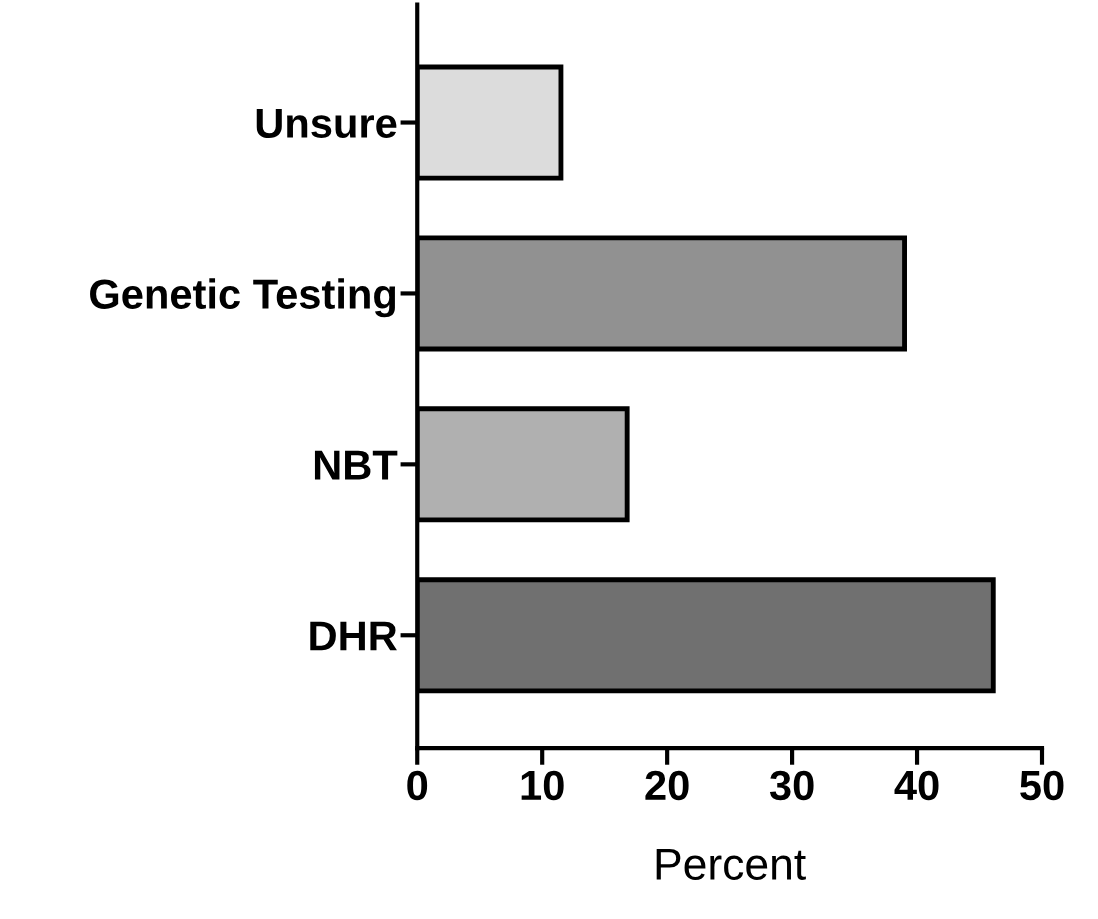  What do you see at coordinates (731, 864) in the screenshot?
I see `x-axis-title: Percent` at bounding box center [731, 864].